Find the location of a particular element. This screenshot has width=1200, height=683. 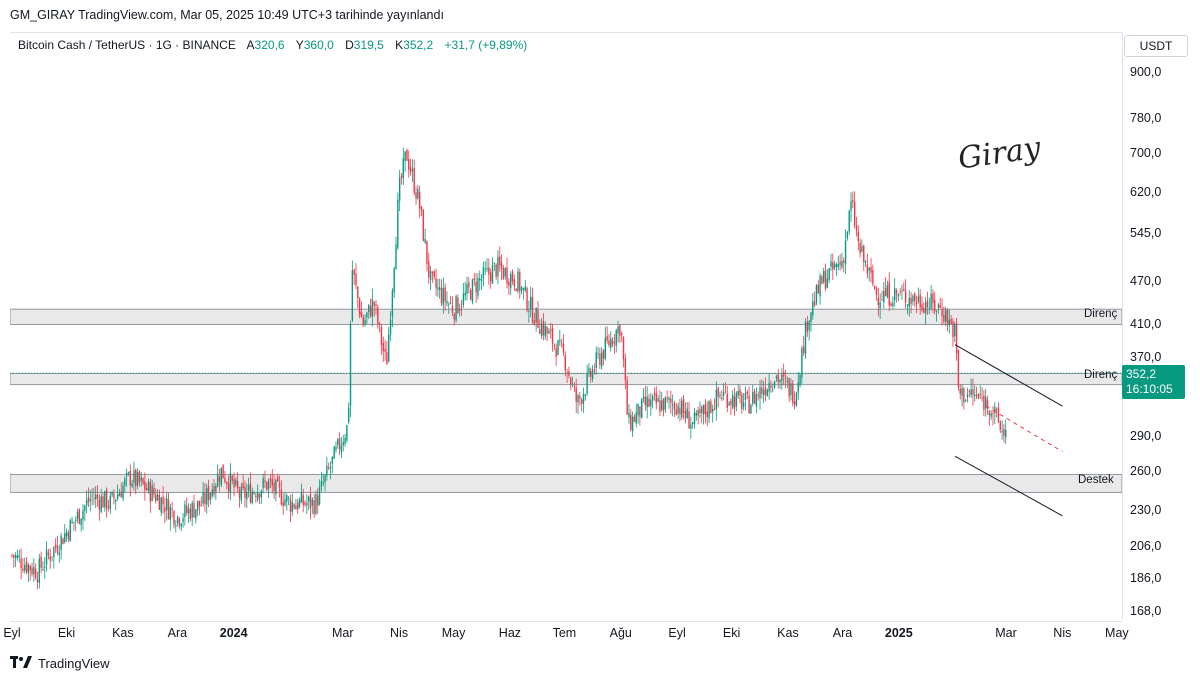

low-label: D is located at coordinates (349, 45).